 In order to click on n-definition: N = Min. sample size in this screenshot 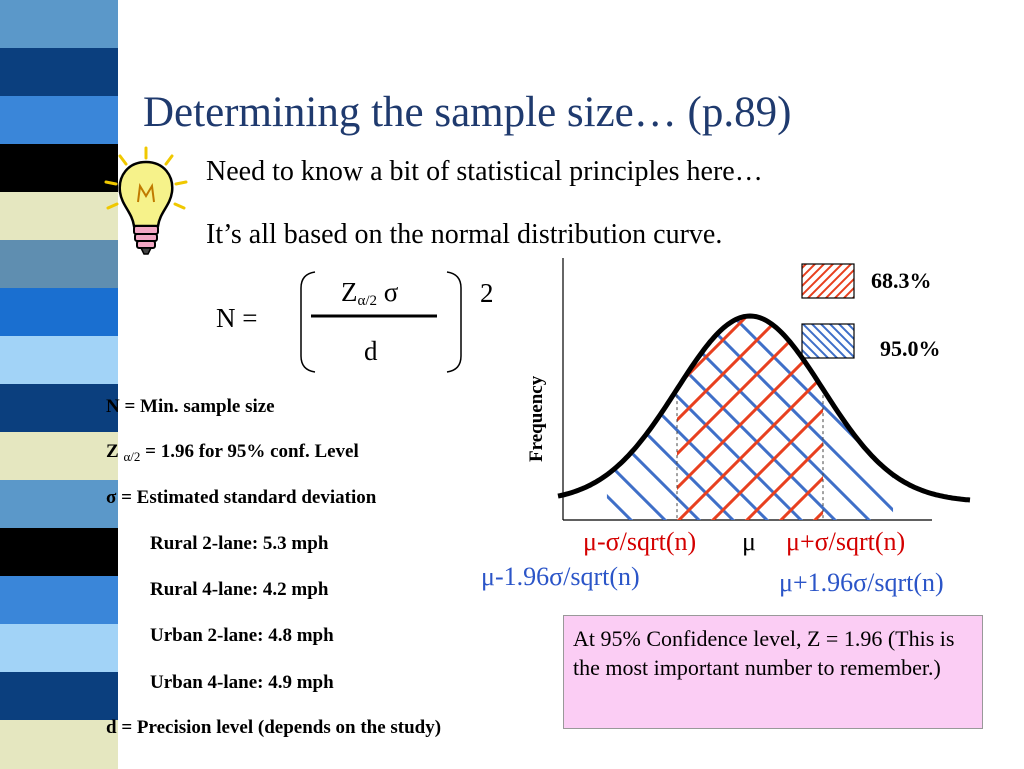, I will do `click(190, 406)`.